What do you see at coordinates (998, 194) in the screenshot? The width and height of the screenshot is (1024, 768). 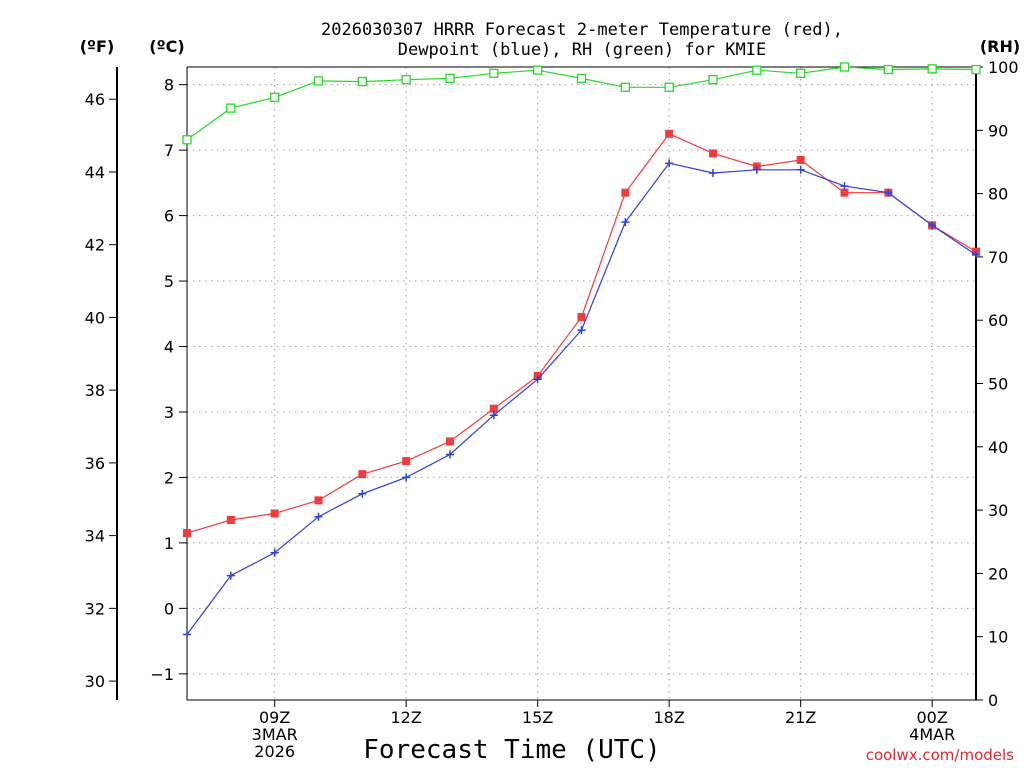 I see `rh-tick-label: 80` at bounding box center [998, 194].